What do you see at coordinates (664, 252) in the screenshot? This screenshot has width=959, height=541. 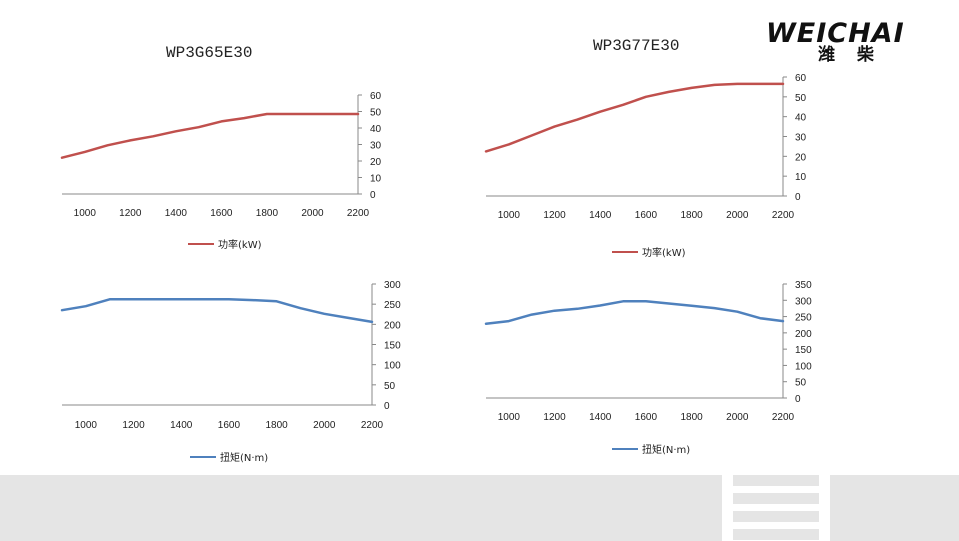 I see `chart2-legend-label: 功率(kW)` at bounding box center [664, 252].